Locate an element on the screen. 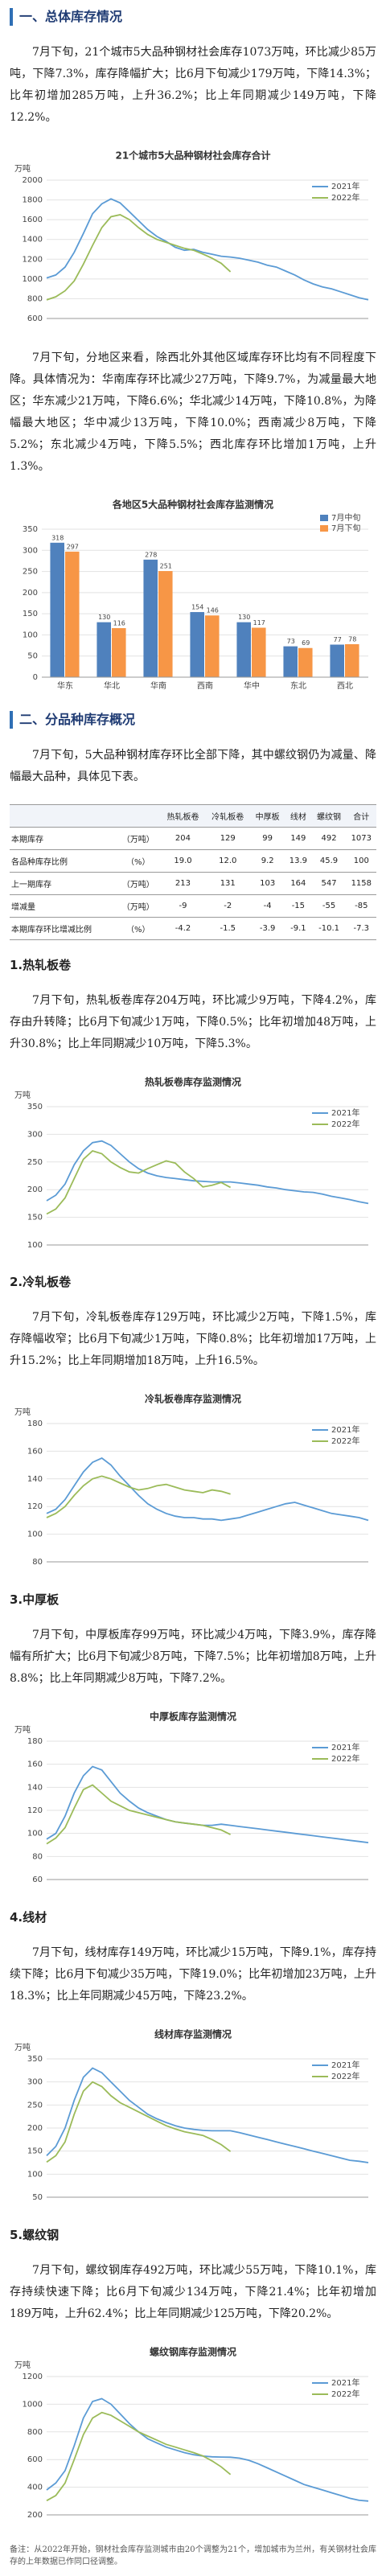  chart-title: 各地区5大品种钢材社会库存监测情况 is located at coordinates (192, 504).